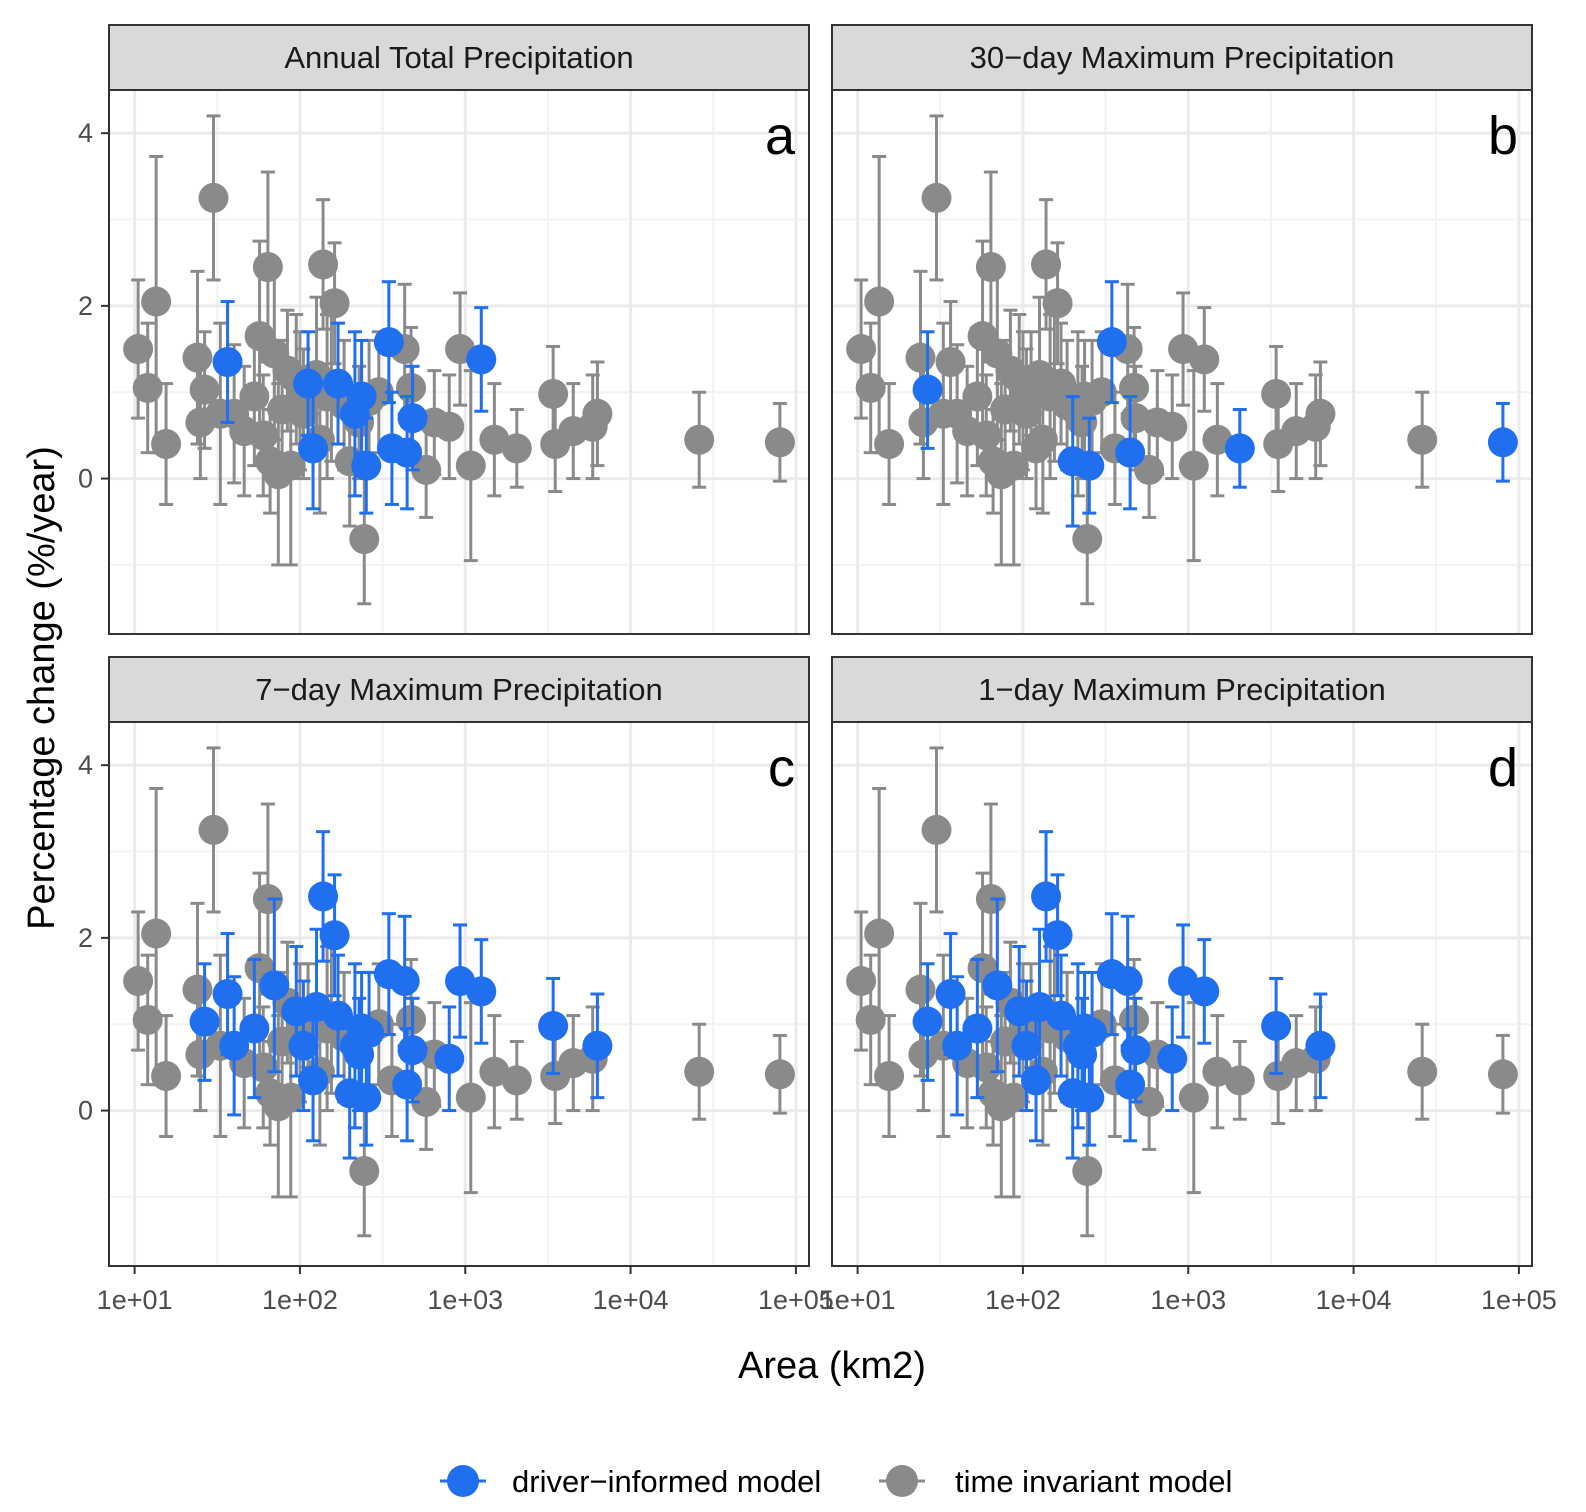 Image resolution: width=1586 pixels, height=1512 pixels. I want to click on panel-label: b, so click(1503, 136).